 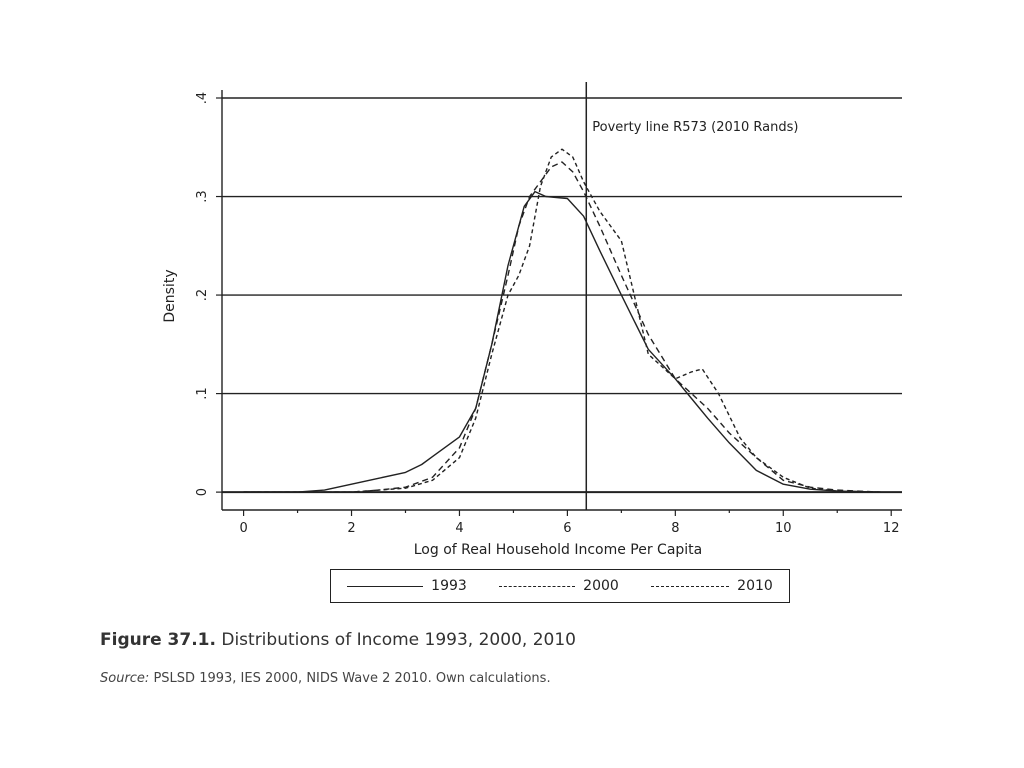 I want to click on figure-title: Distributions of Income 1993, 2000, 2010, so click(x=398, y=640).